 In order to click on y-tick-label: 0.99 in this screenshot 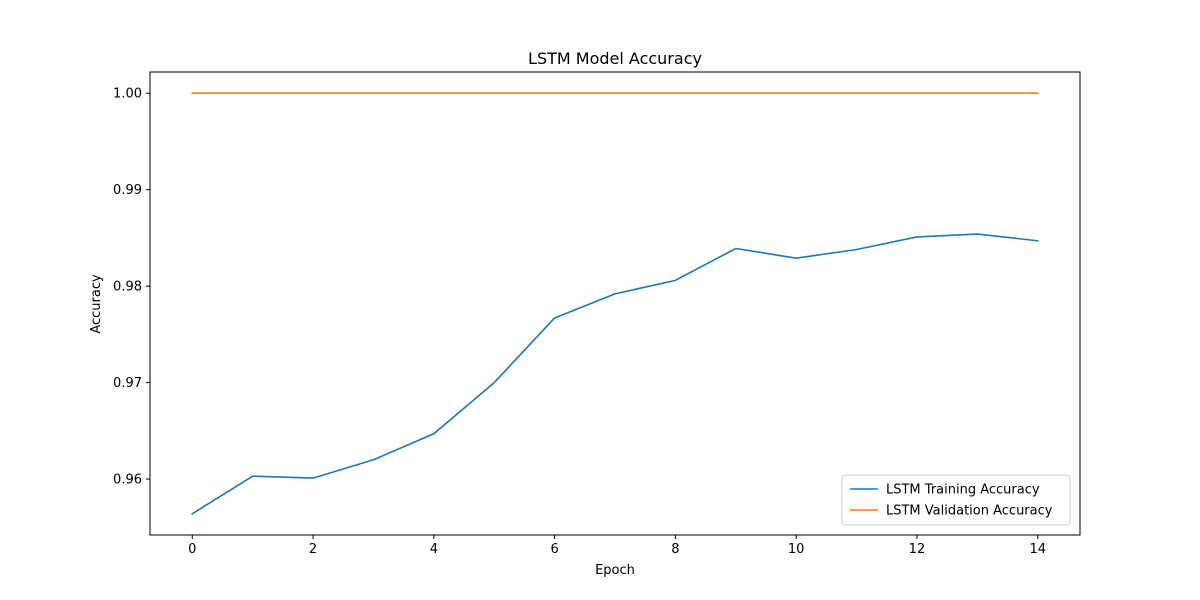, I will do `click(127, 190)`.